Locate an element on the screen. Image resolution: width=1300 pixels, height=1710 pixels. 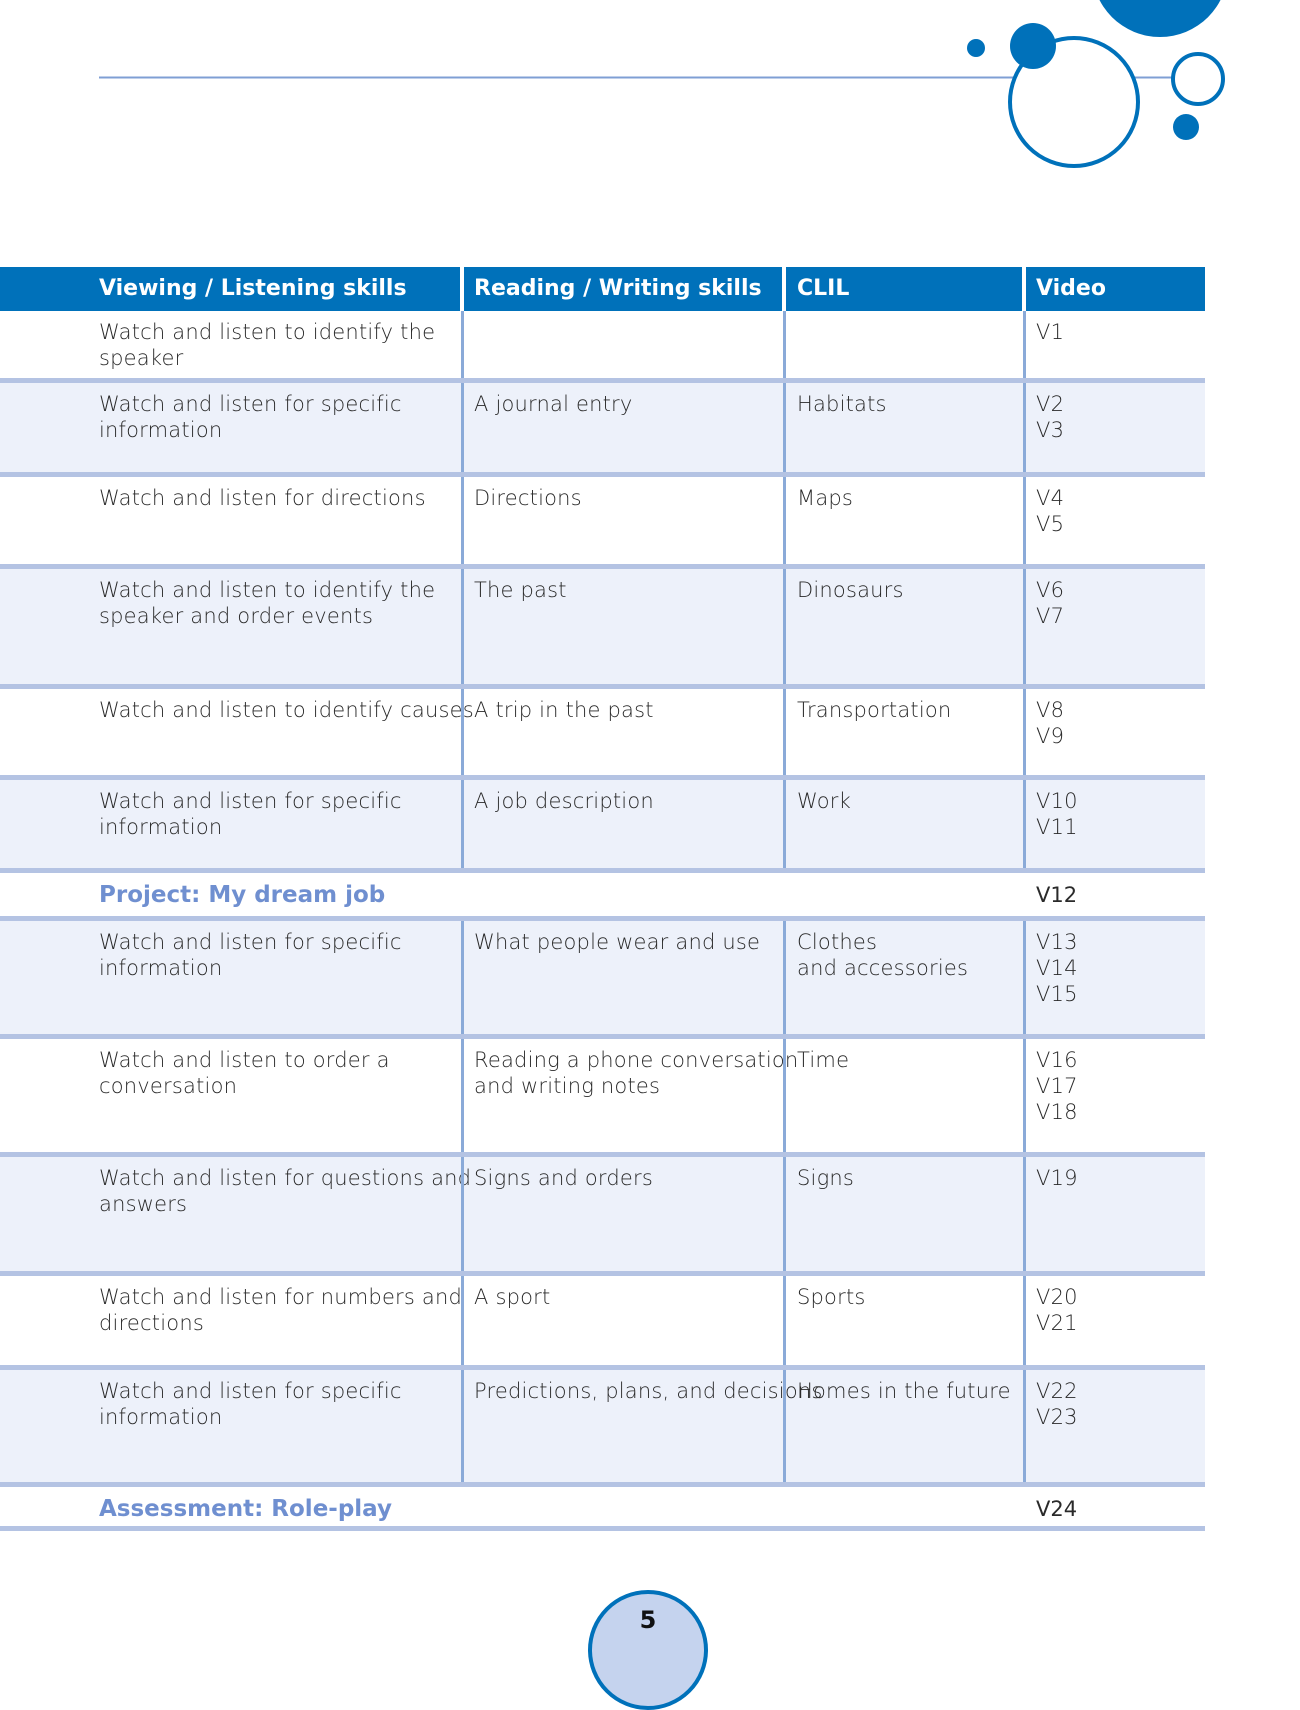
cell-reading: What people wear and use is located at coordinates (617, 942).